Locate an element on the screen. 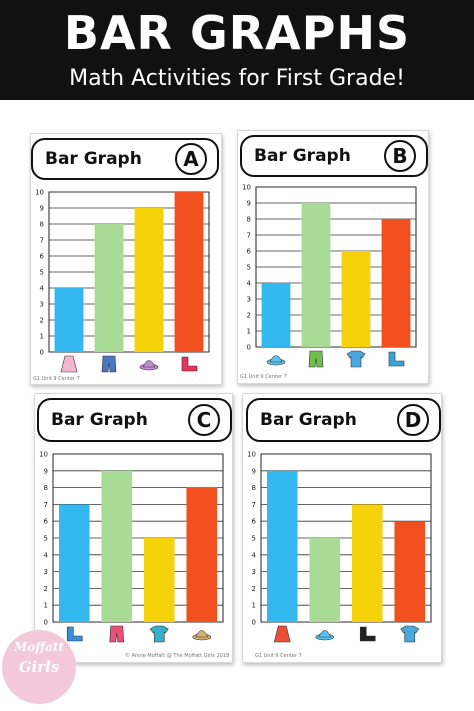 The width and height of the screenshot is (474, 711). card-header: Bar Graph D is located at coordinates (343, 420).